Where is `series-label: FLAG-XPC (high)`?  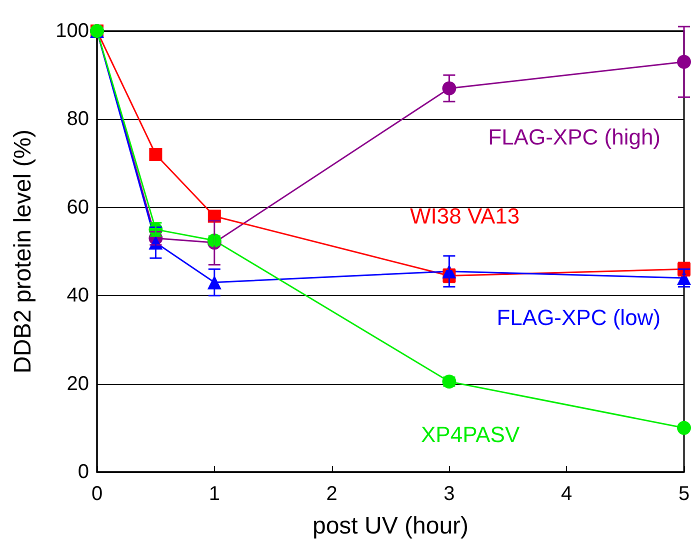 series-label: FLAG-XPC (high) is located at coordinates (574, 137).